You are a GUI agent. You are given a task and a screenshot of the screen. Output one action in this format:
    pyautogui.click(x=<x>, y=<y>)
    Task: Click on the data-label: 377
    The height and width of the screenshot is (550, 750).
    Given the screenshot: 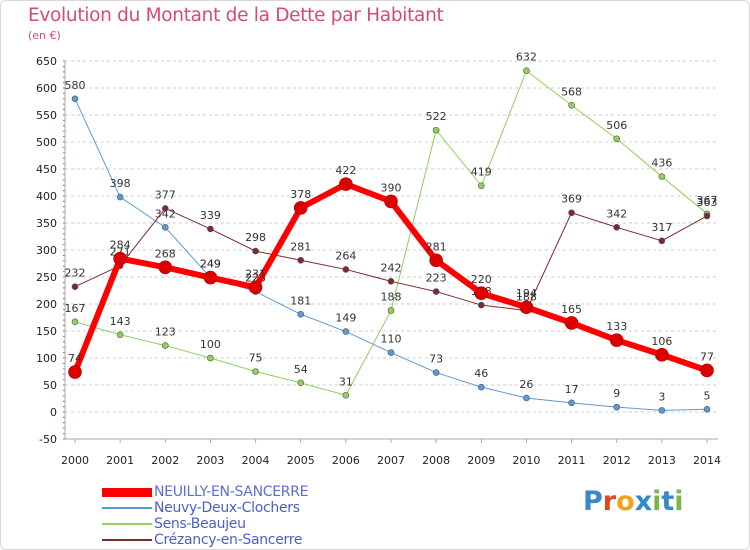 What is the action you would take?
    pyautogui.click(x=165, y=194)
    